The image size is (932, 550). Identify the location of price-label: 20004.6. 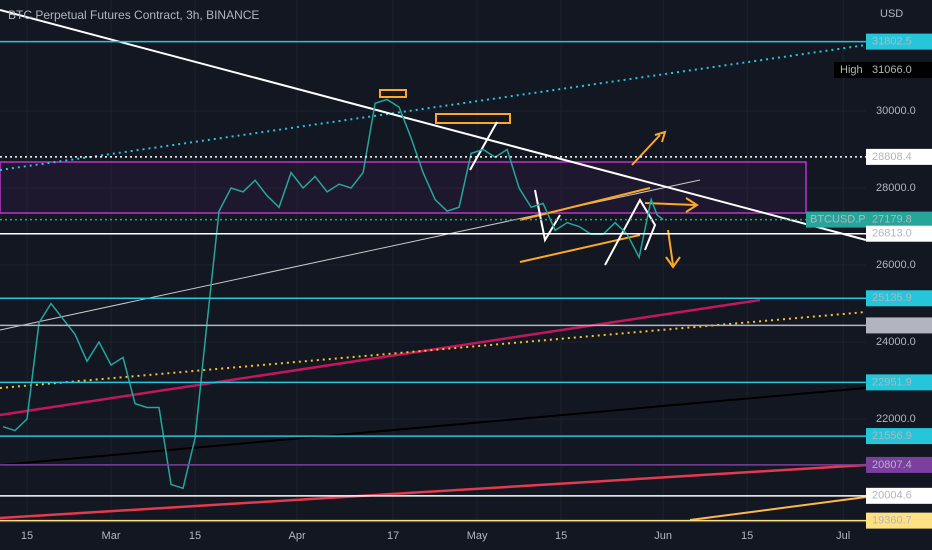
(892, 496).